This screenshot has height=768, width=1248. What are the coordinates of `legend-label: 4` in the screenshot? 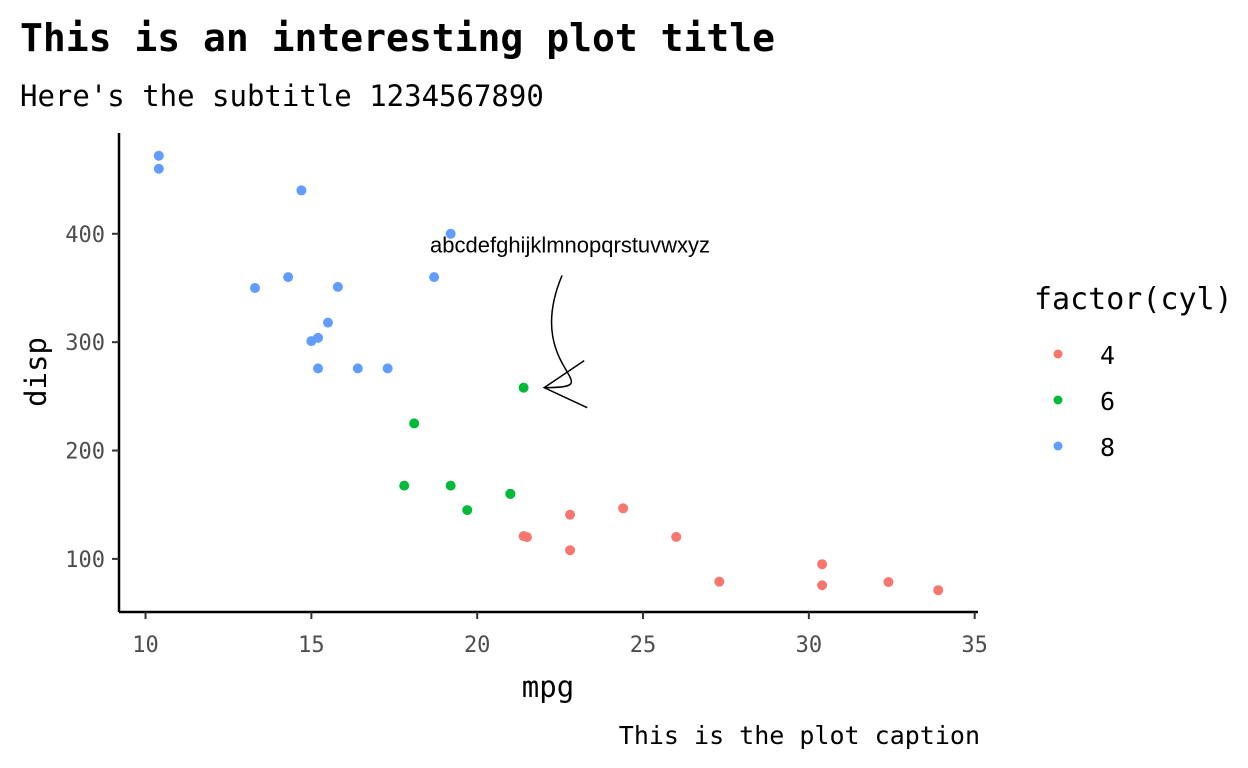 It's located at (1107, 355).